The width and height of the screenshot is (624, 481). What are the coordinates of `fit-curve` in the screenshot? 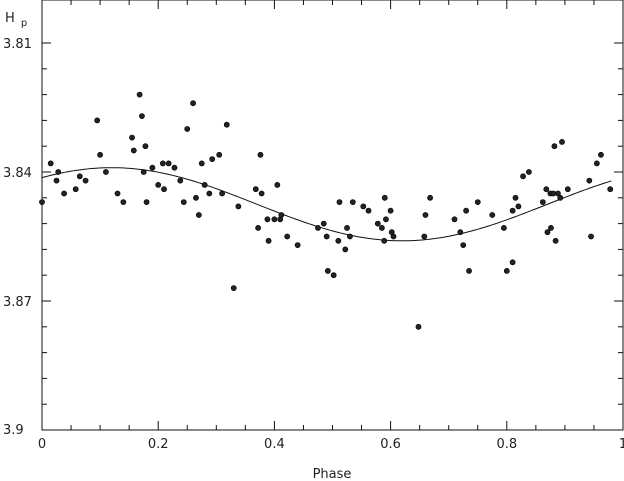 It's located at (326, 204).